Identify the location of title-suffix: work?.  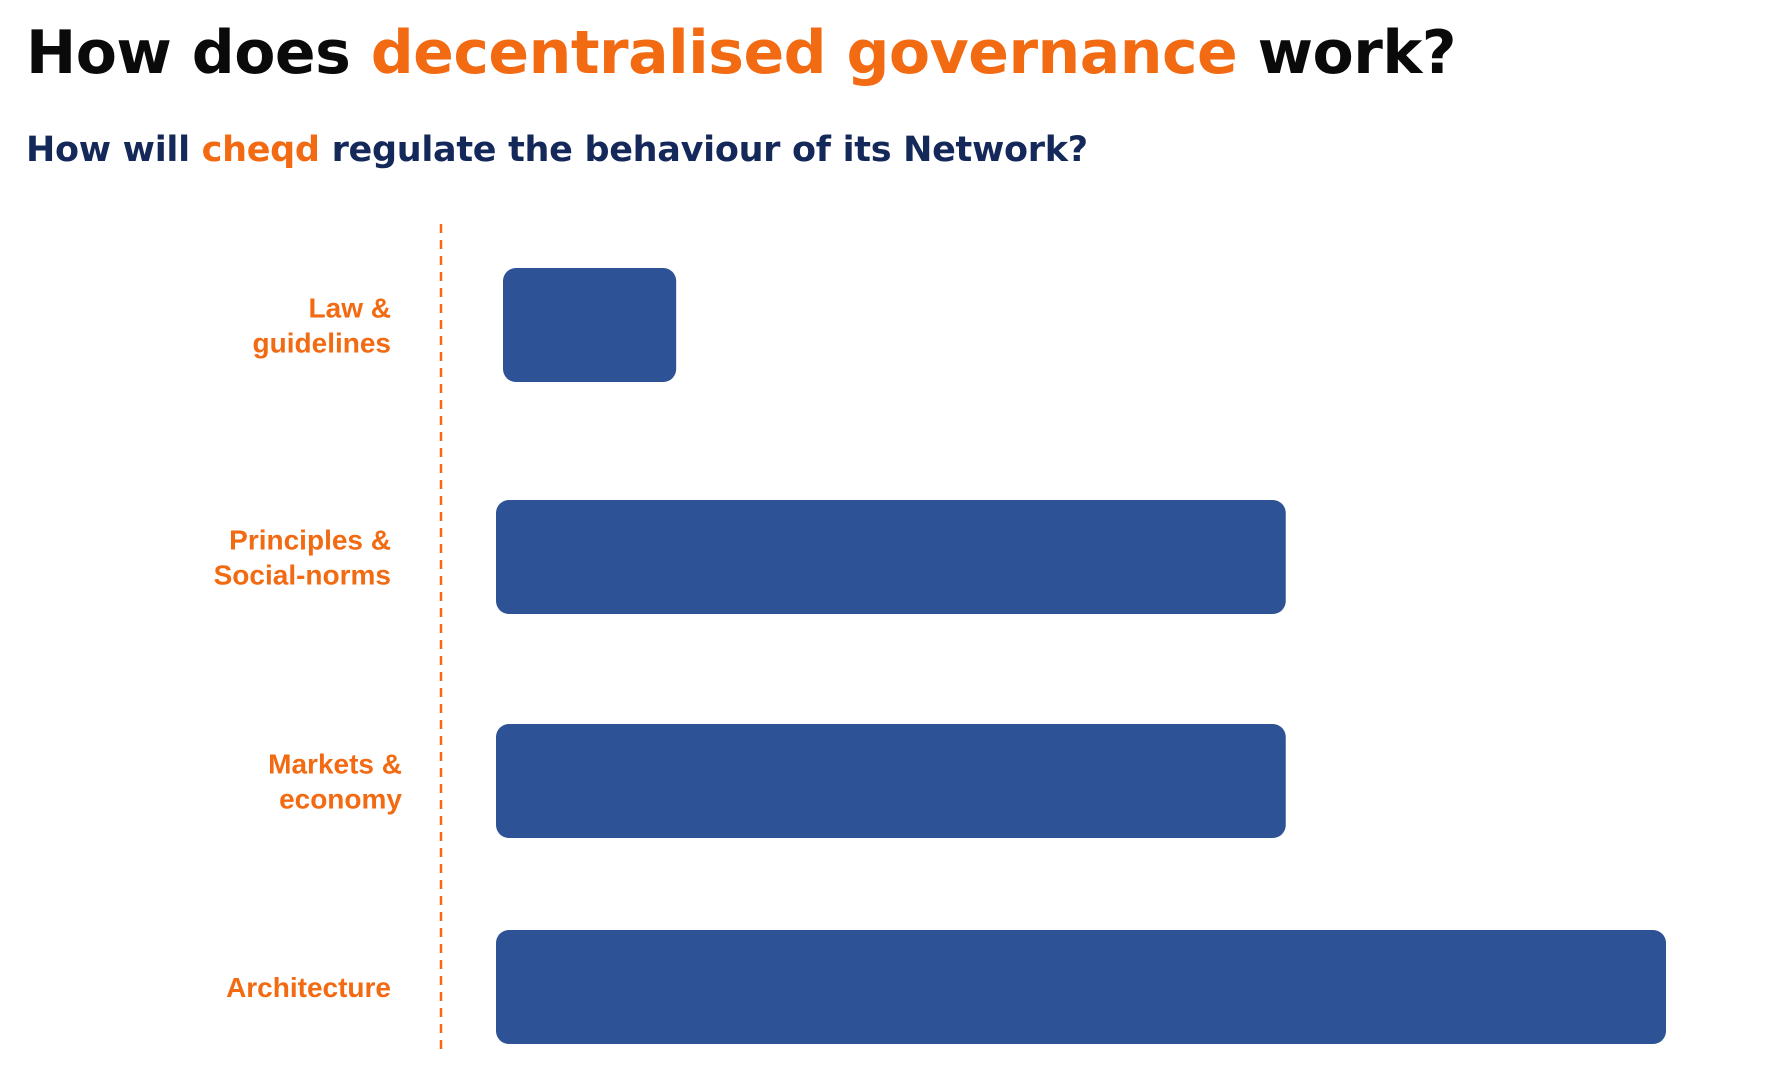
(1347, 53).